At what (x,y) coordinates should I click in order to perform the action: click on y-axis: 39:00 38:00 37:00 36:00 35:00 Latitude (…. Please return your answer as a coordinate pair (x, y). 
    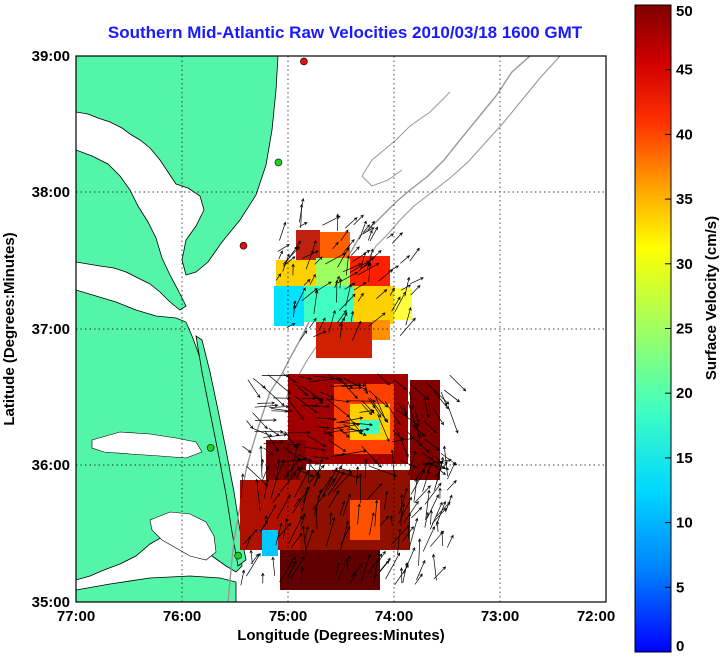
    Looking at the image, I should click on (35, 329).